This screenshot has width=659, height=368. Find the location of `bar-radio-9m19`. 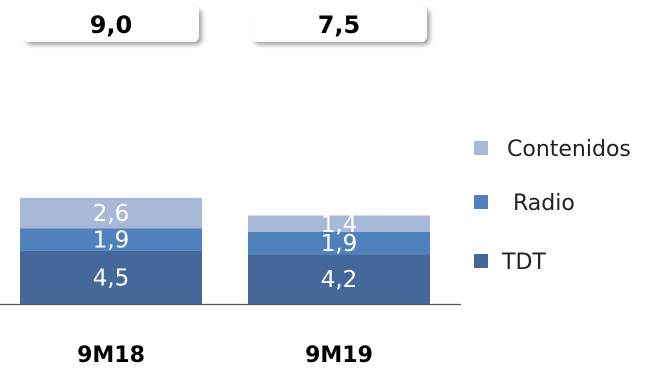

bar-radio-9m19 is located at coordinates (339, 243).